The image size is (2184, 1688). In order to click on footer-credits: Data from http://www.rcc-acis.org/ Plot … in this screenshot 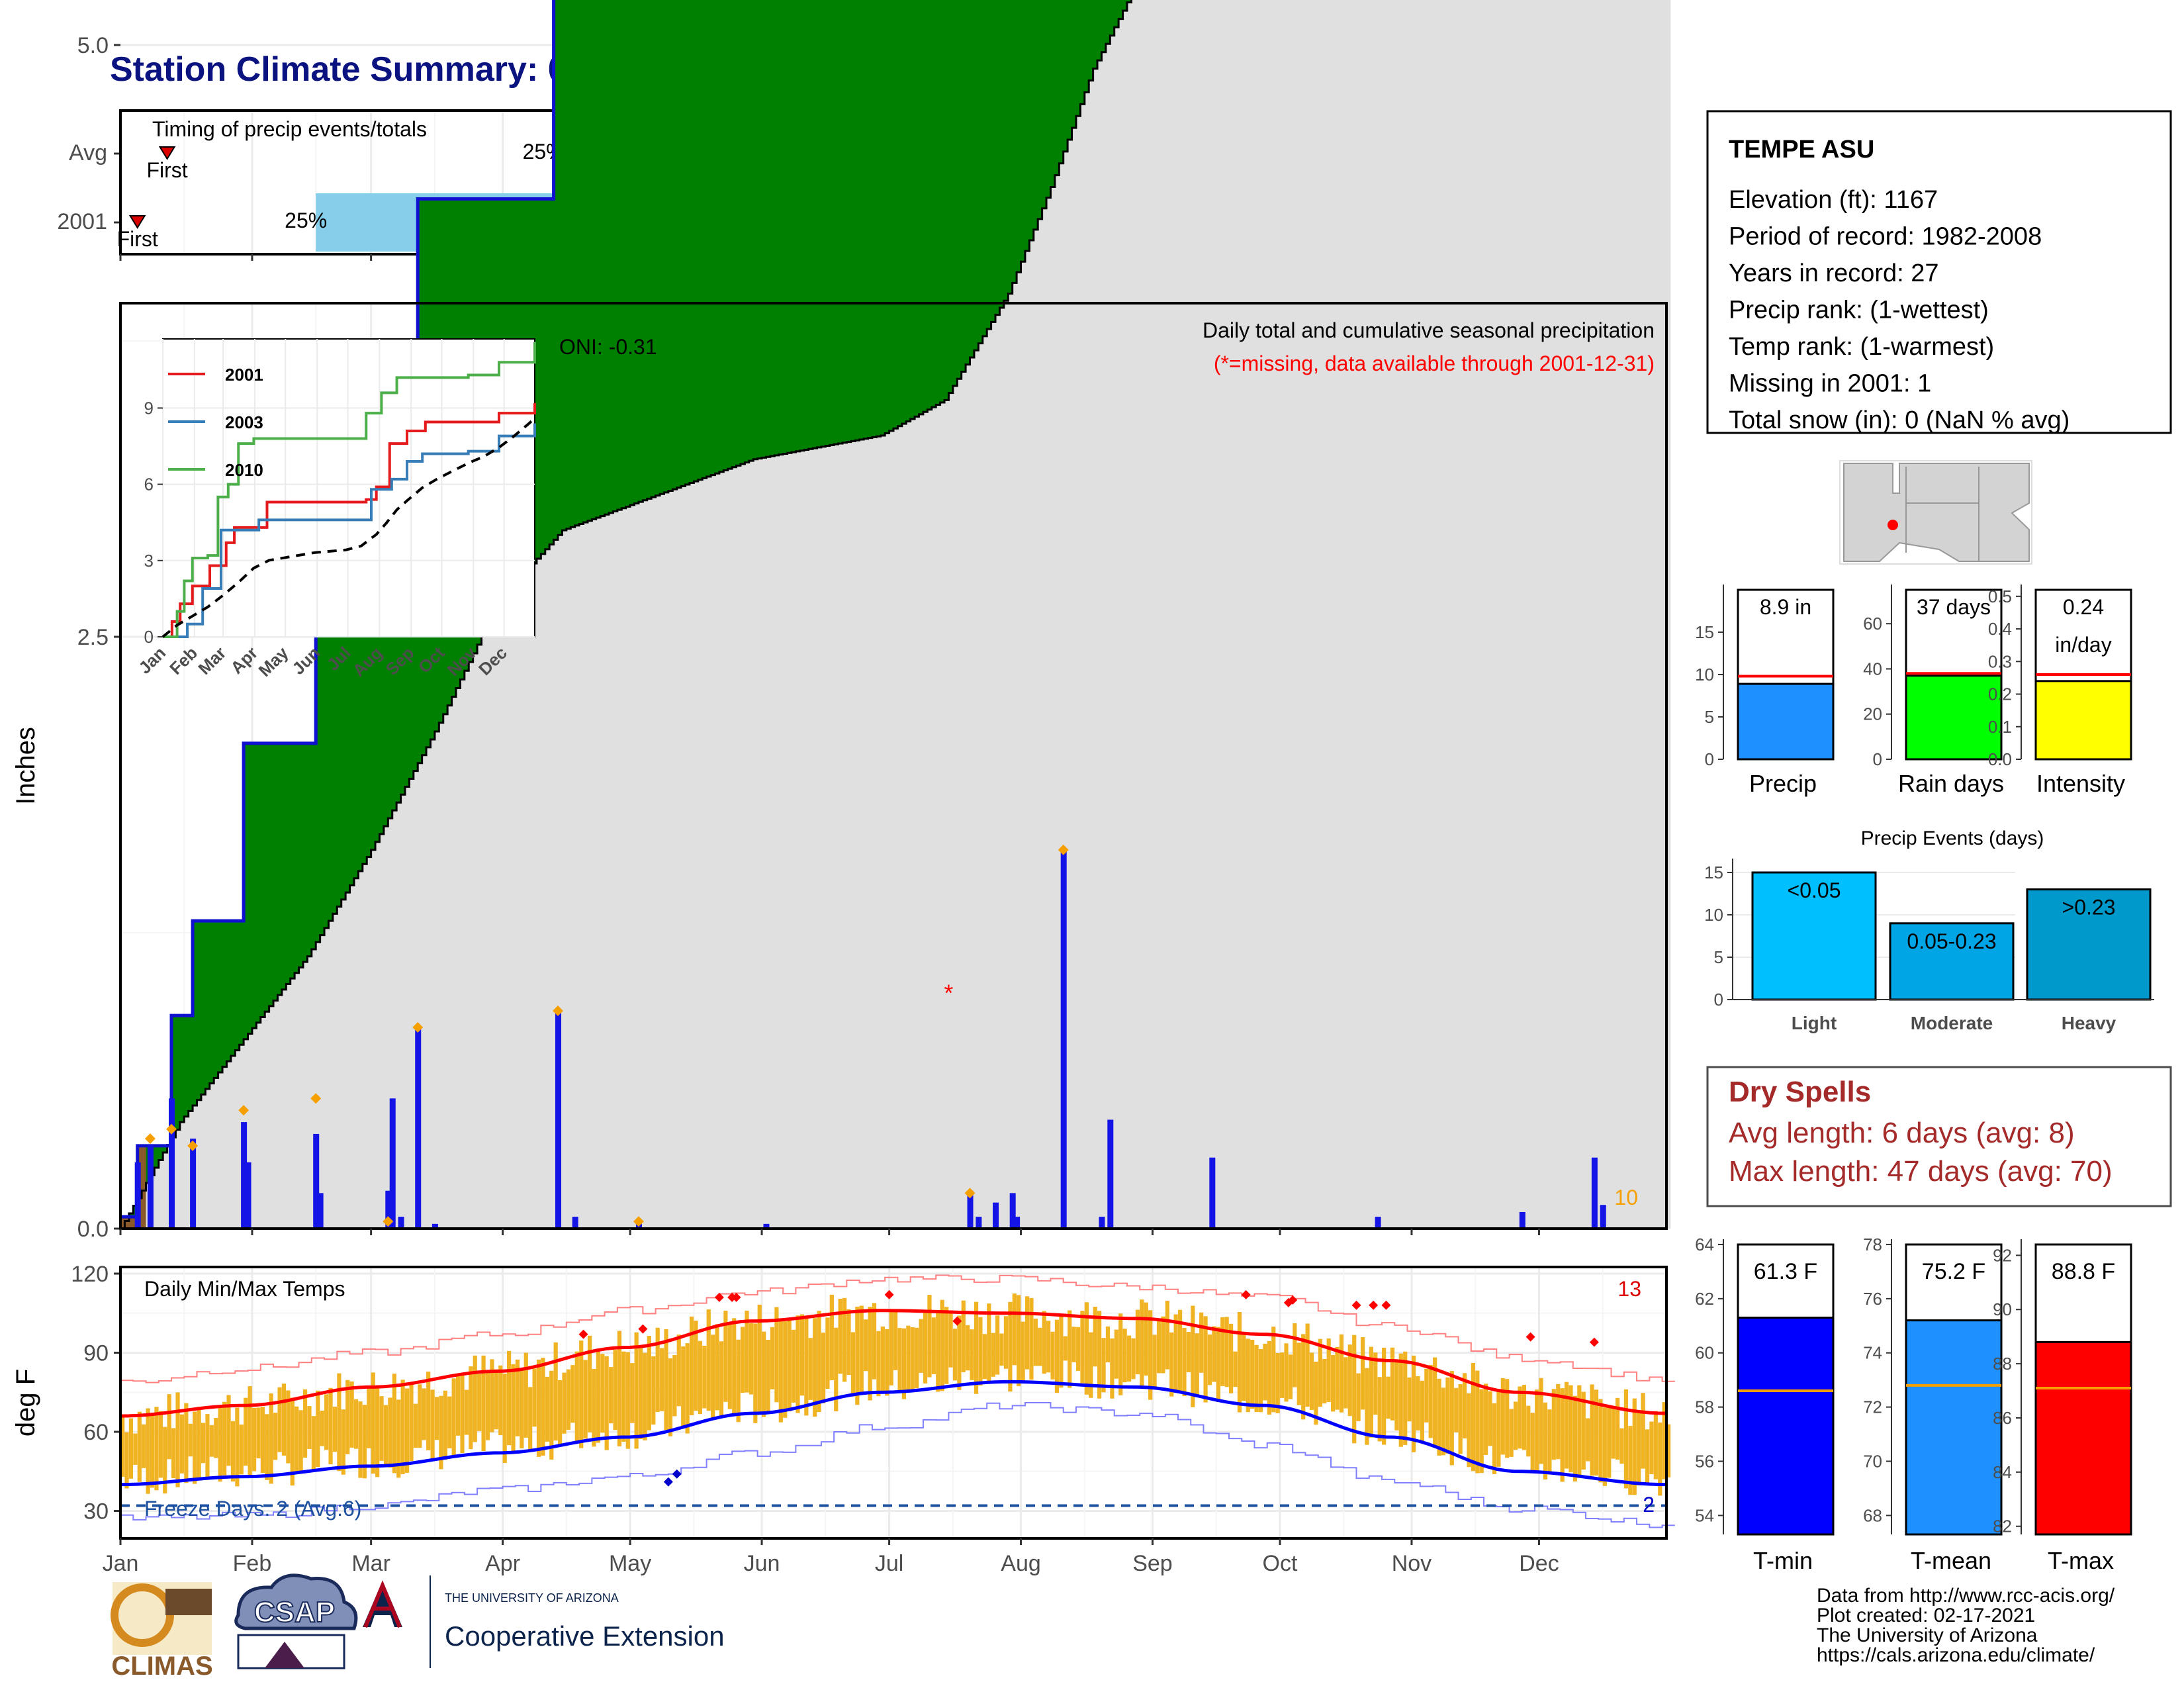, I will do `click(1966, 1625)`.